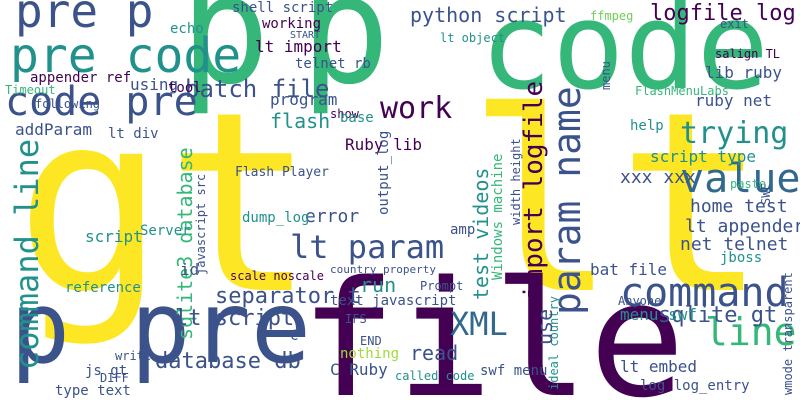 This screenshot has width=800, height=400. Describe the element at coordinates (434, 376) in the screenshot. I see `word: called code` at that location.